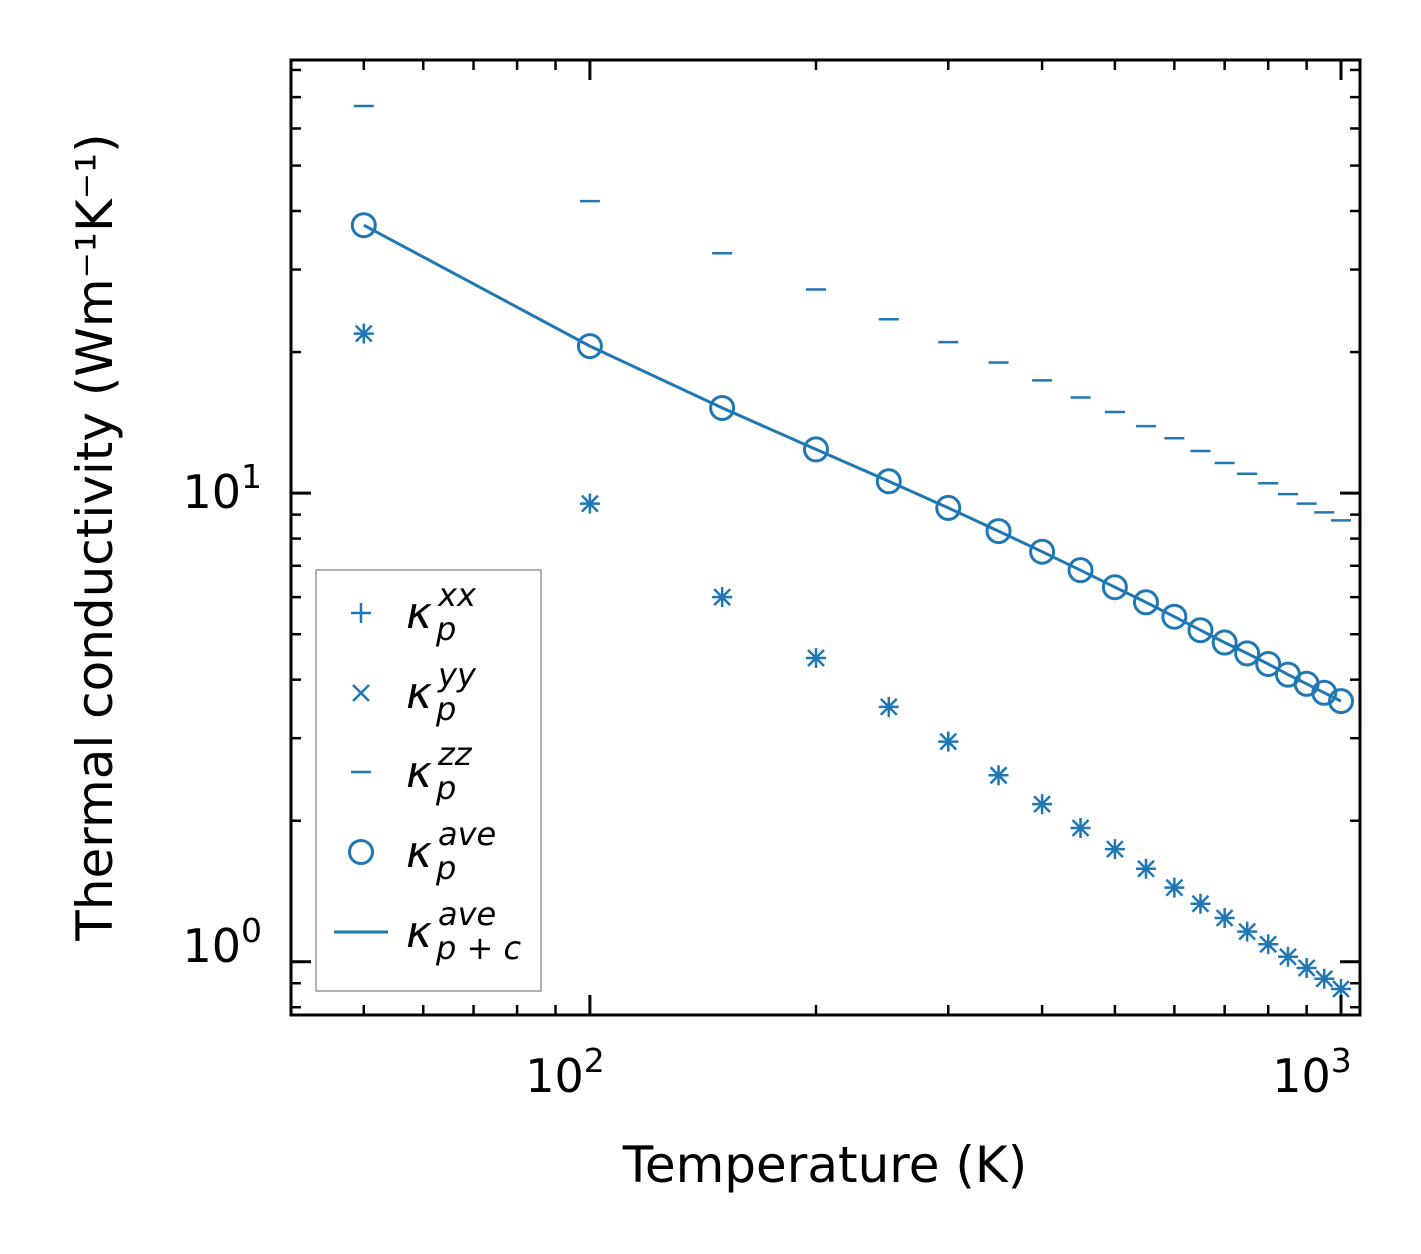  What do you see at coordinates (824, 1165) in the screenshot?
I see `x-axis-label: Temperature (K)` at bounding box center [824, 1165].